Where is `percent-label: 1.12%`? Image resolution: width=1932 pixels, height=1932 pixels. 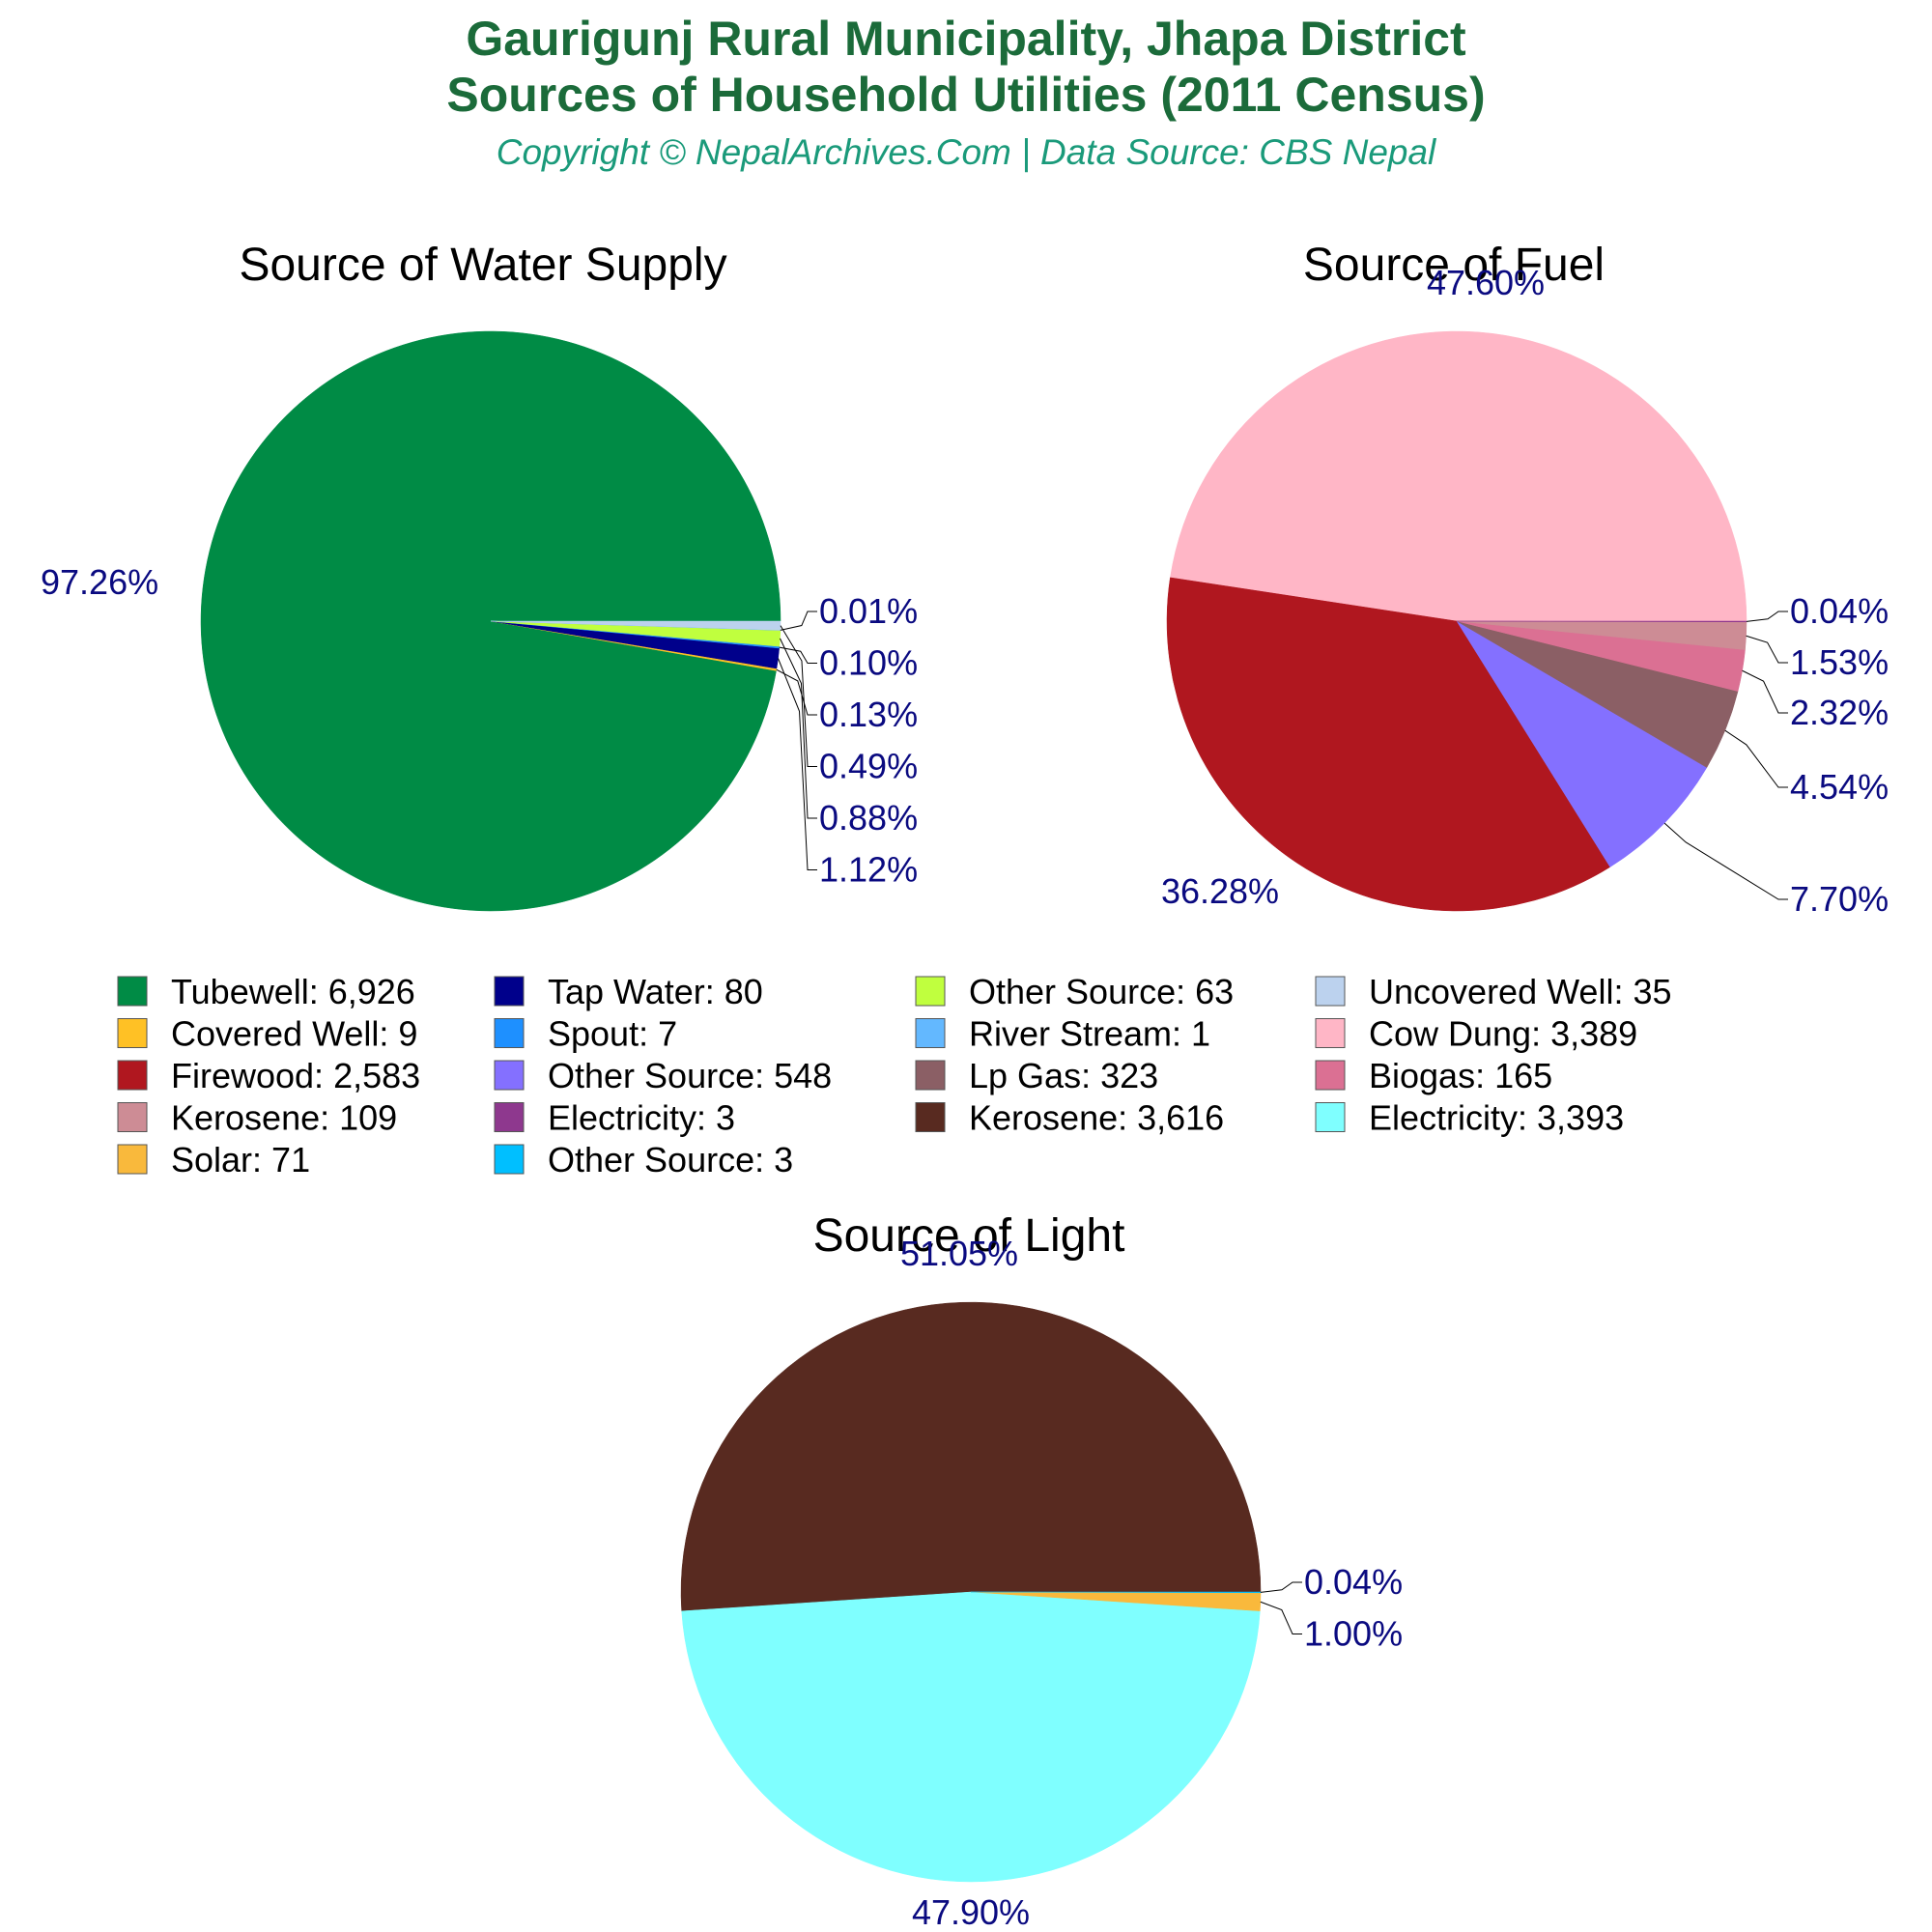 percent-label: 1.12% is located at coordinates (868, 870).